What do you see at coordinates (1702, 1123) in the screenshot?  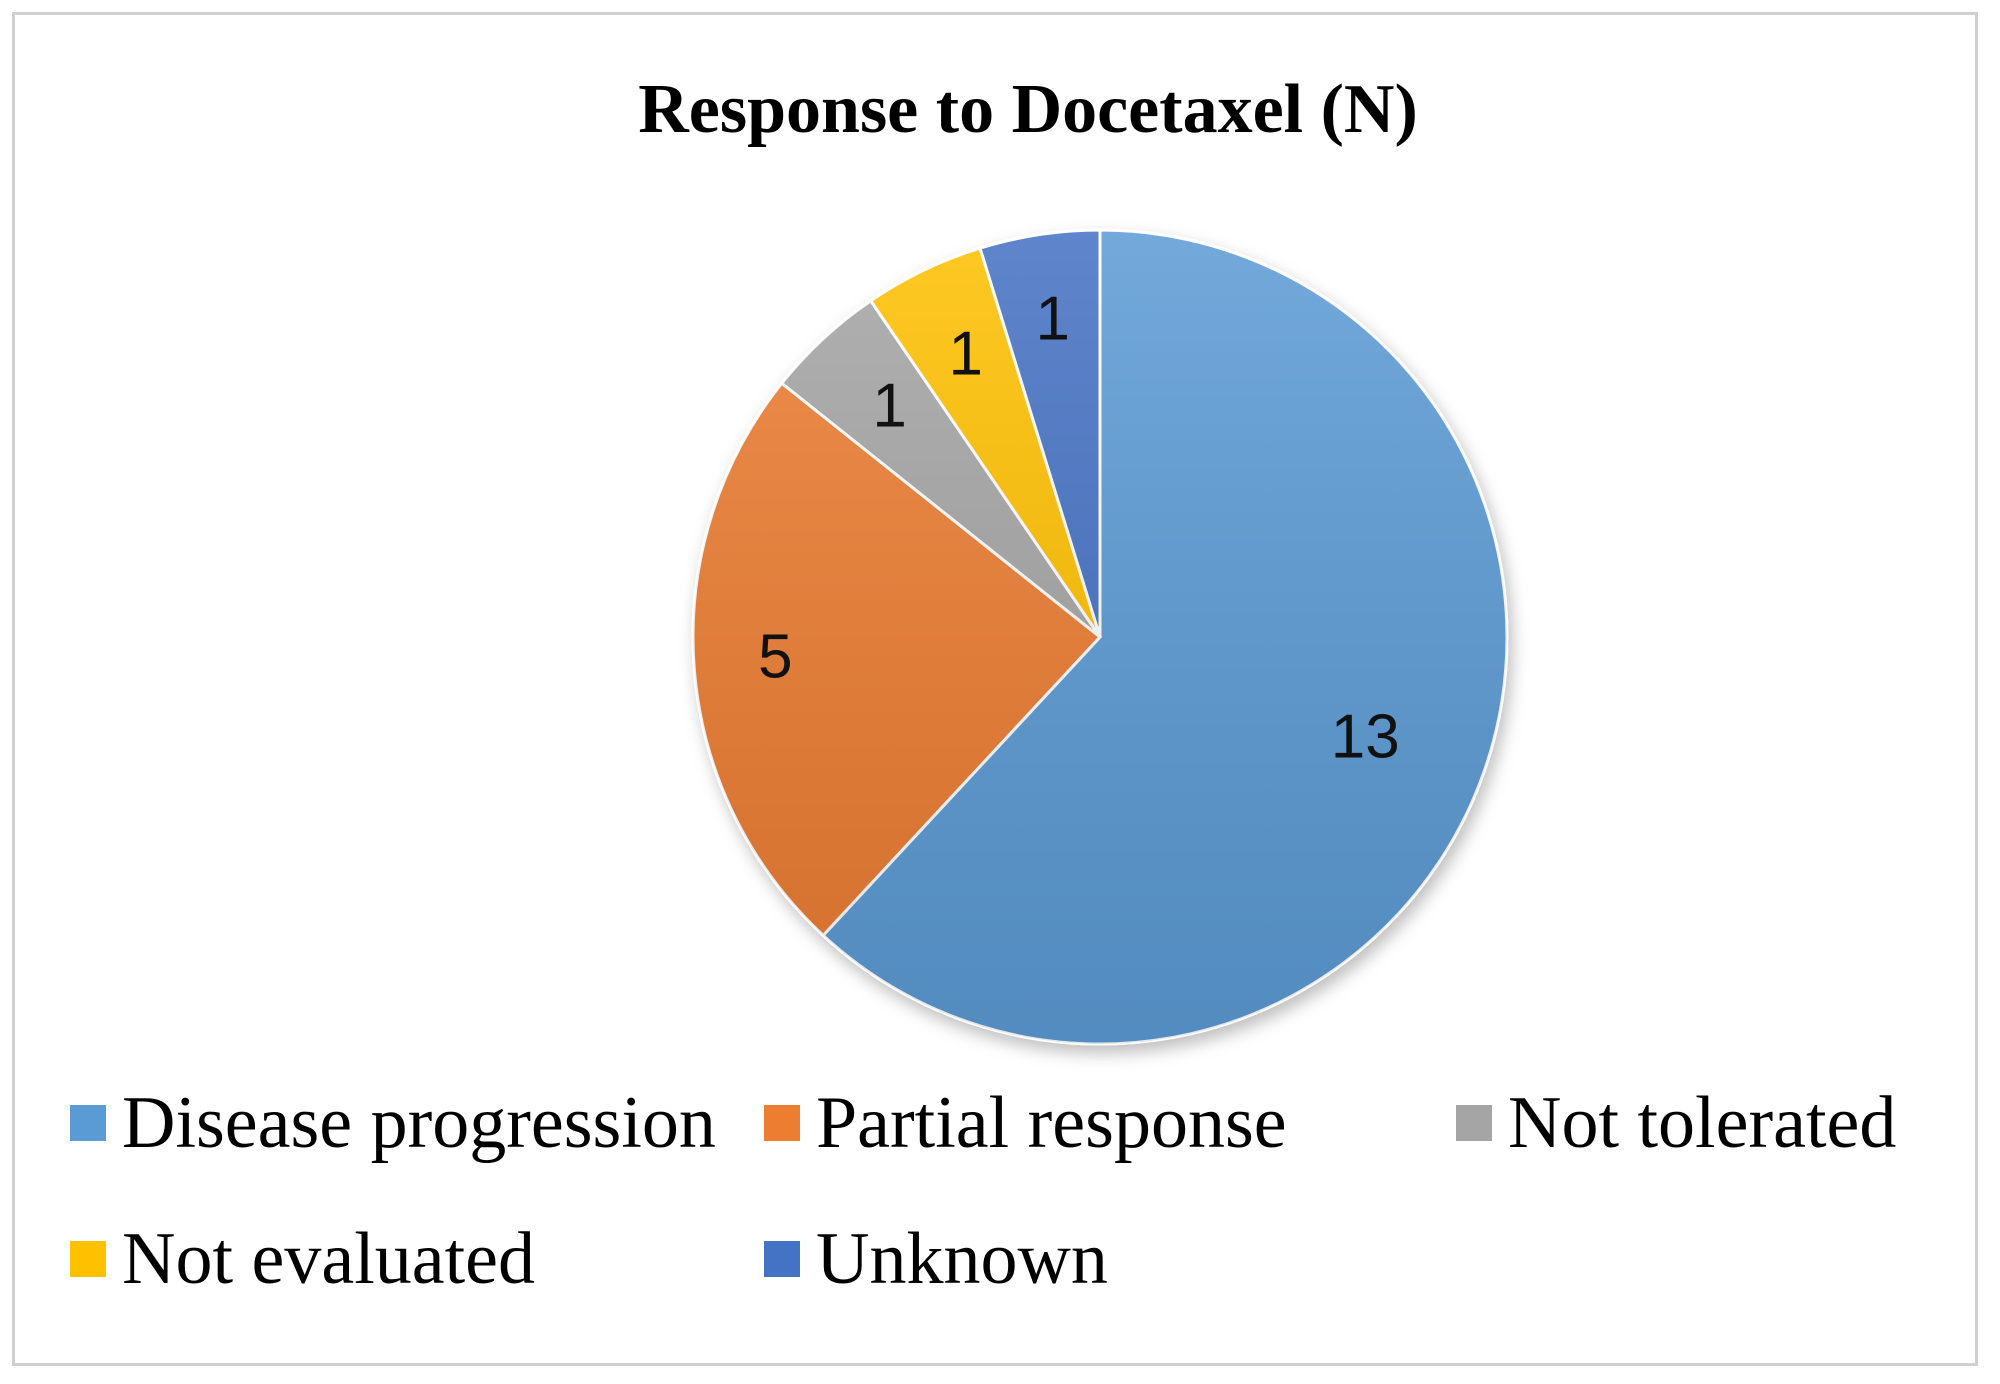 I see `legend-label: Not tolerated` at bounding box center [1702, 1123].